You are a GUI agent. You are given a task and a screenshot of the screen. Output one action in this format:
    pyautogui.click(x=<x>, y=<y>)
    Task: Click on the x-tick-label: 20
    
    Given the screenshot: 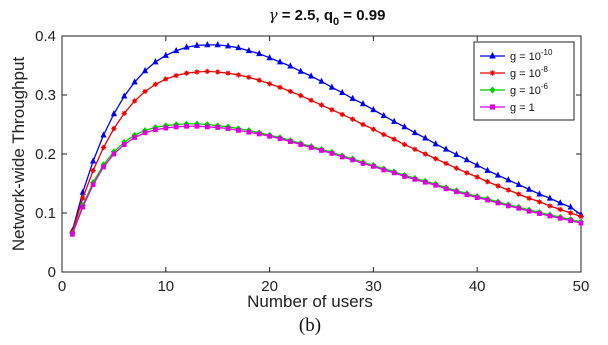 What is the action you would take?
    pyautogui.click(x=269, y=286)
    